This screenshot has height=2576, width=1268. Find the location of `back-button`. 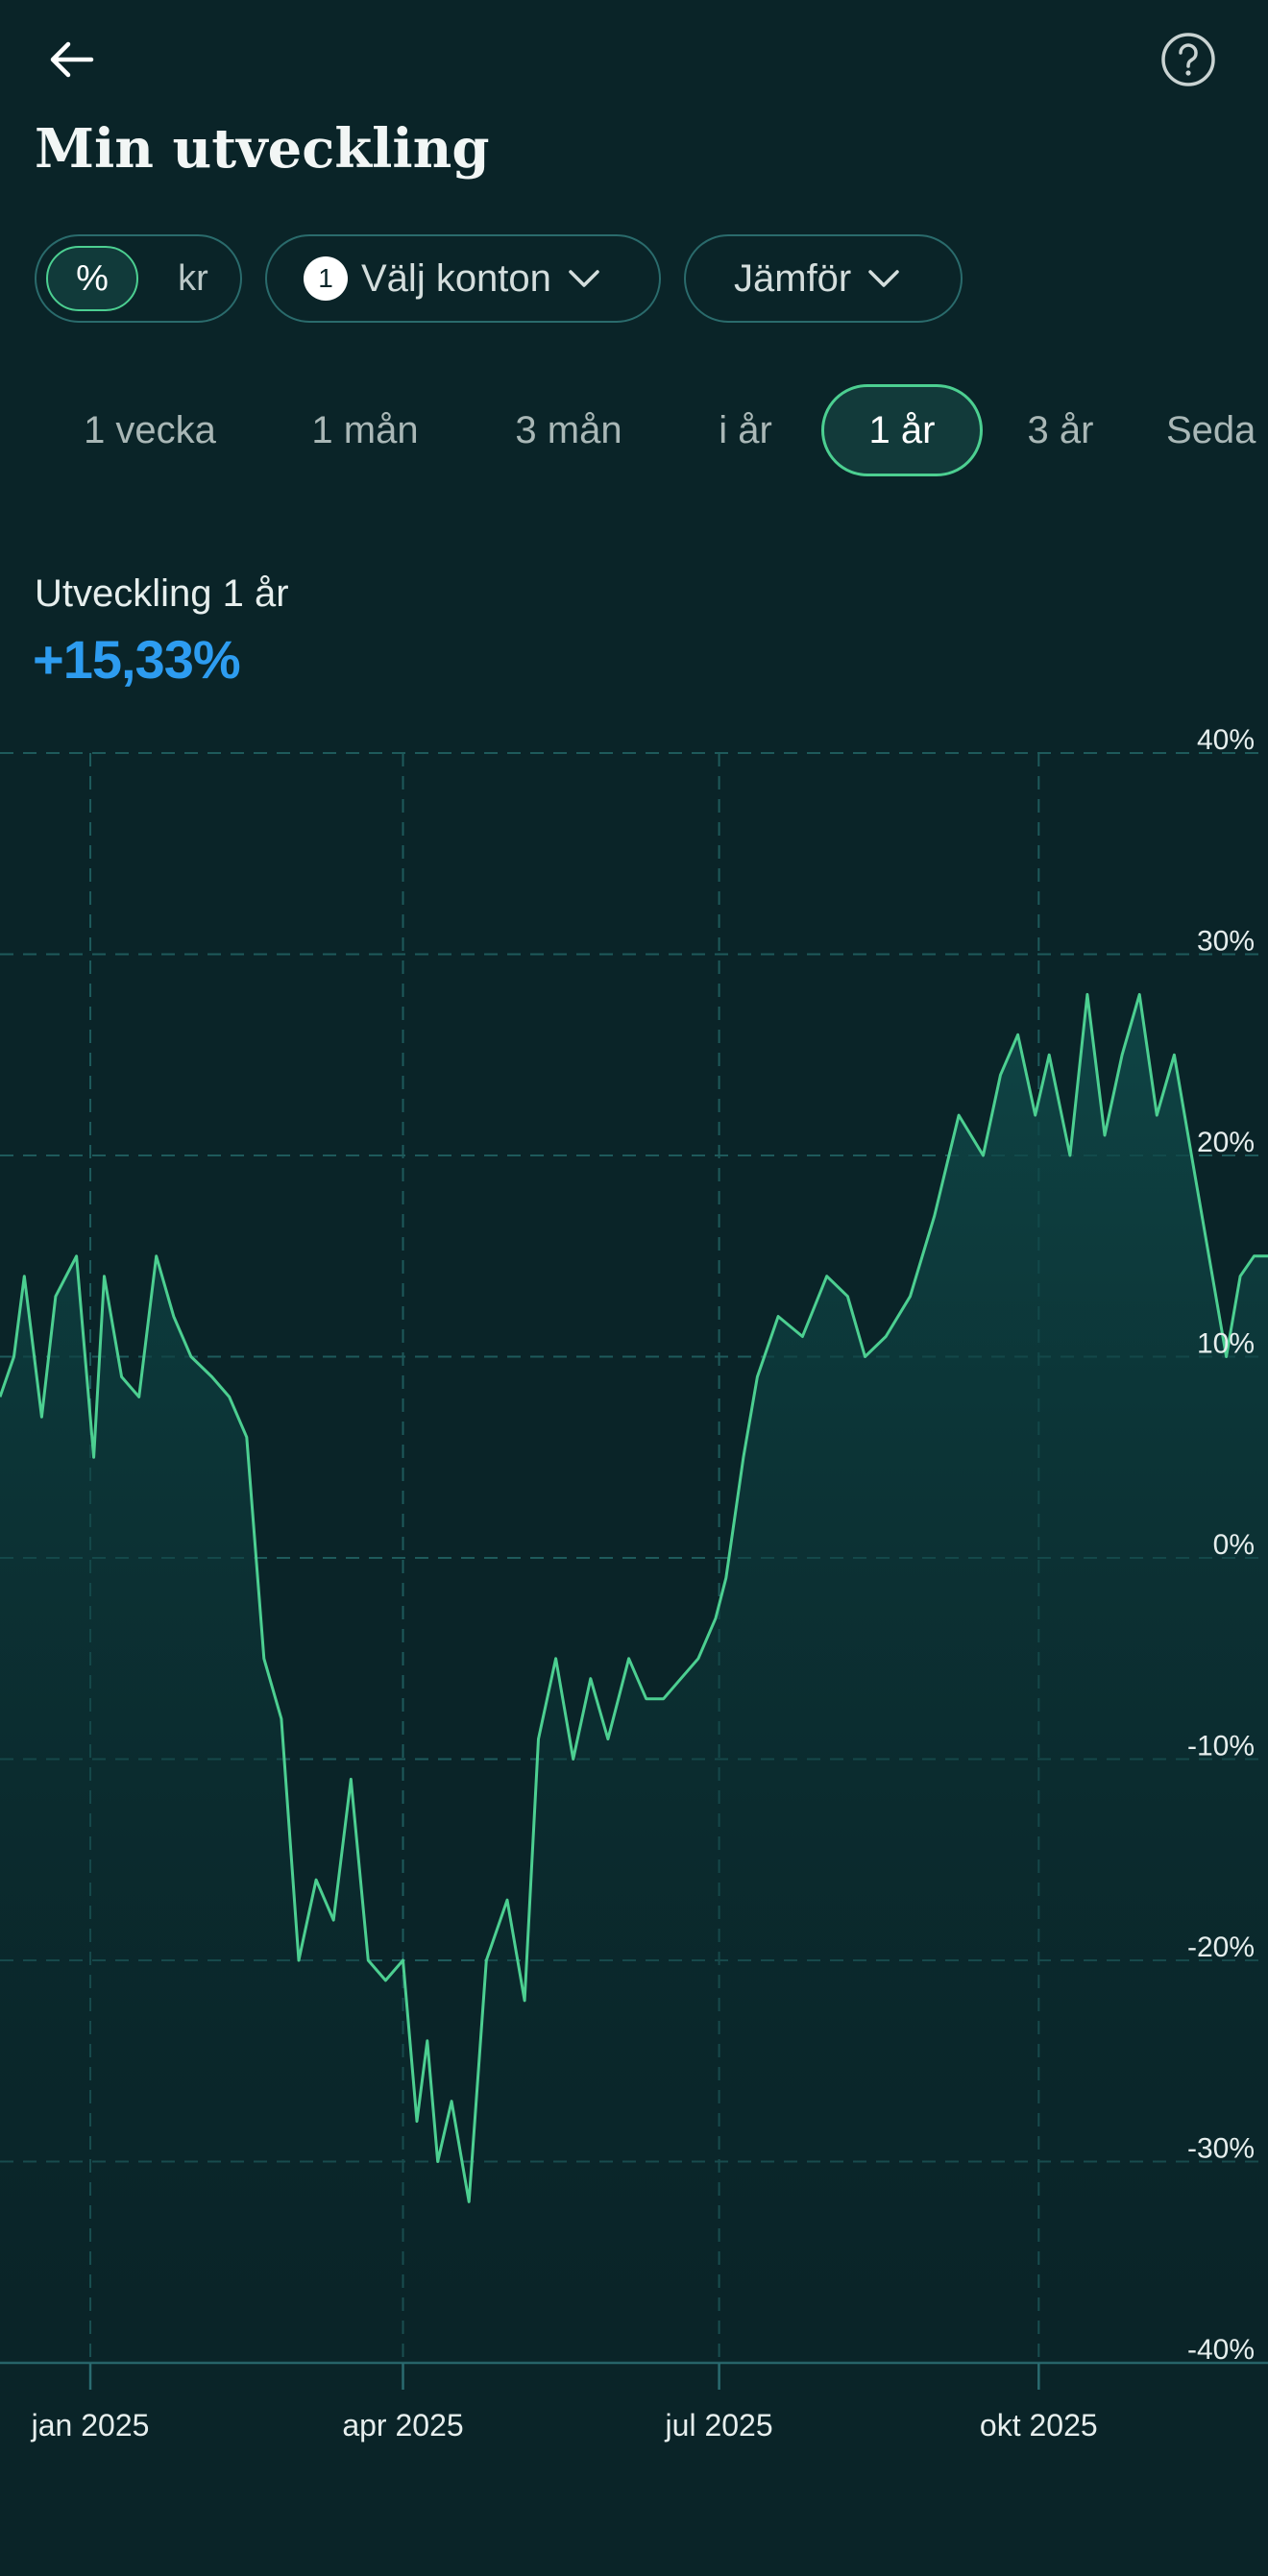

back-button is located at coordinates (72, 59).